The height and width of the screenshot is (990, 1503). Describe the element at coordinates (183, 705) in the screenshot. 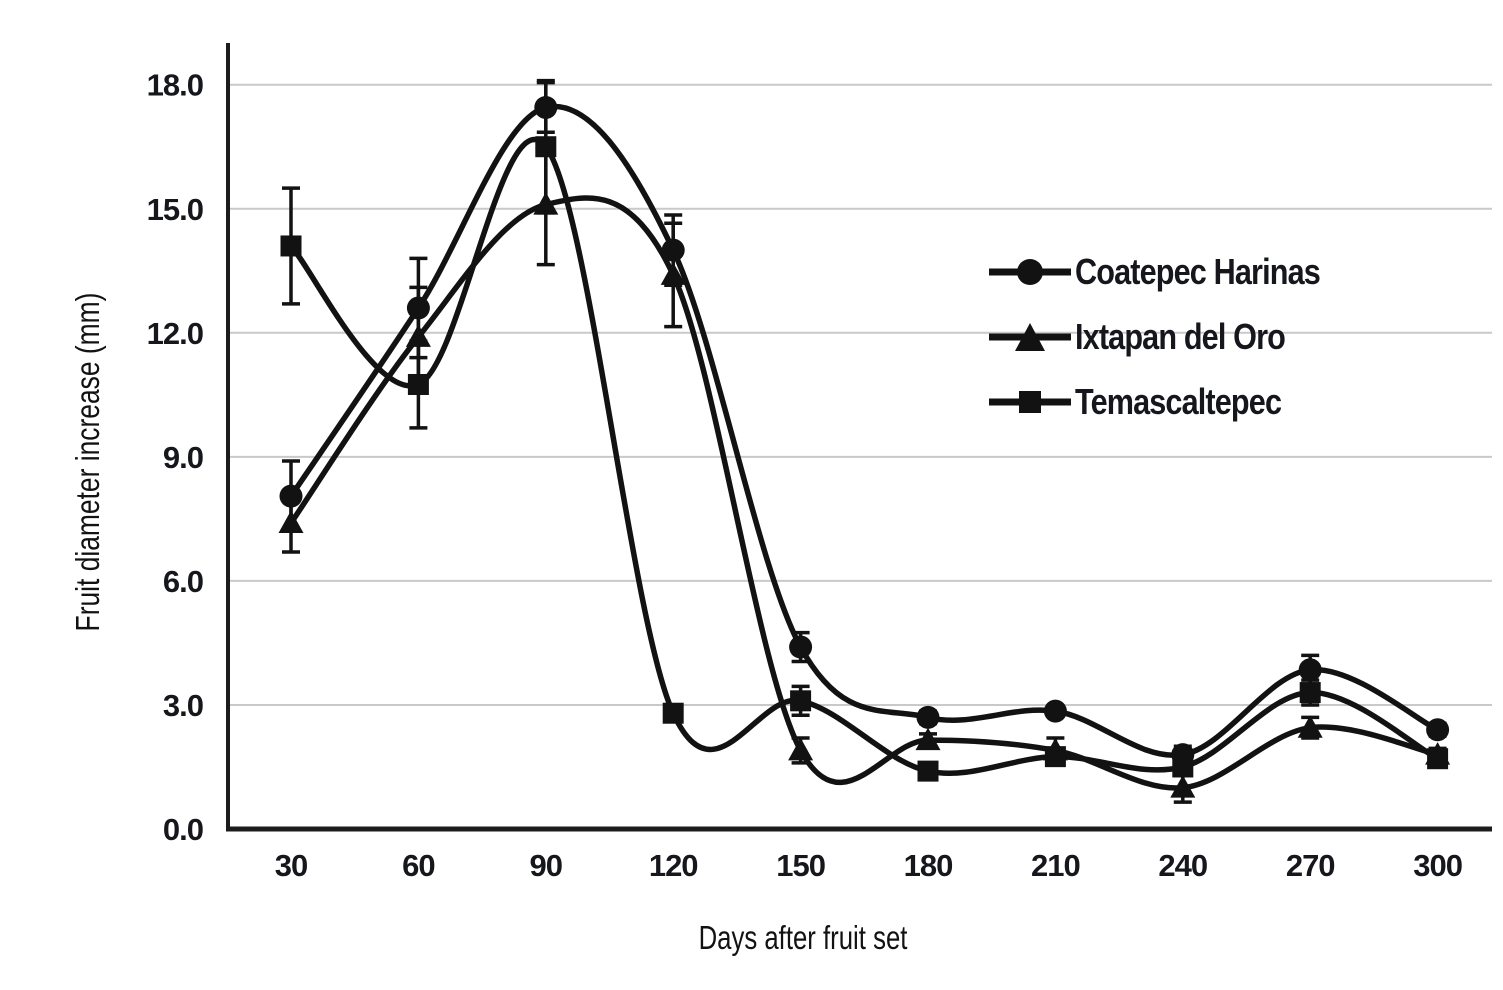

I see `y-tick-label: 3.0` at that location.